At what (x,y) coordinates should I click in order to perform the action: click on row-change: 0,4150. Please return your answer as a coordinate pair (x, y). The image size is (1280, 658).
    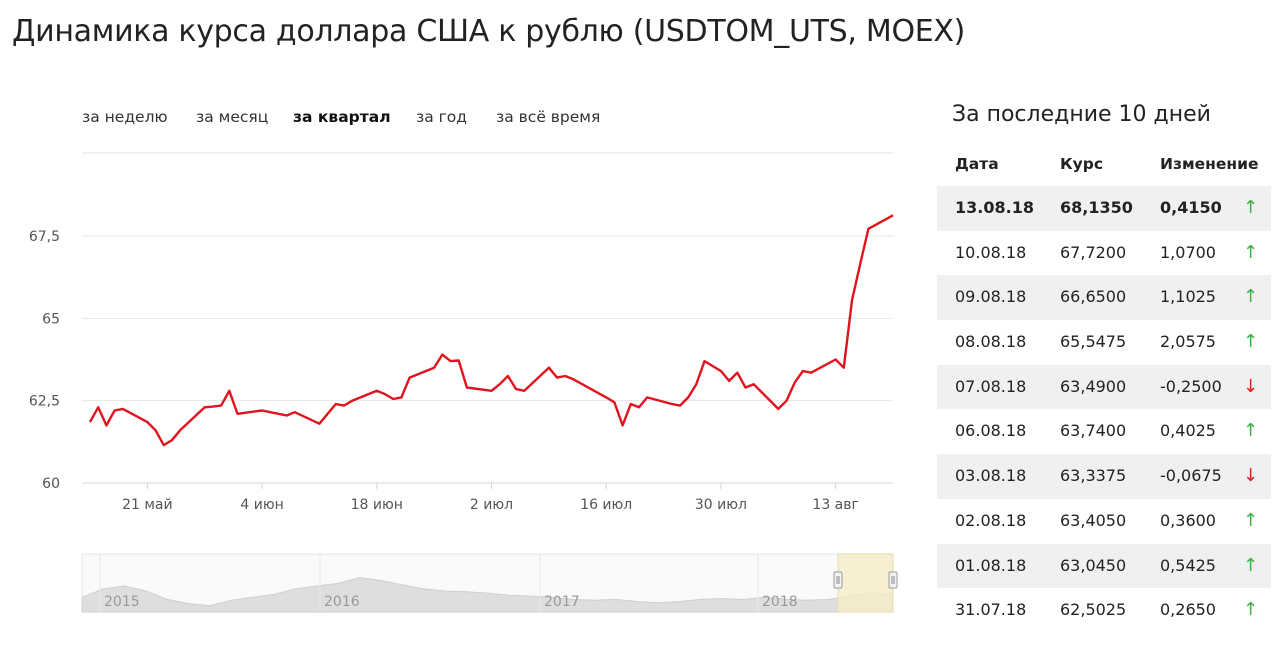
    Looking at the image, I should click on (1191, 207).